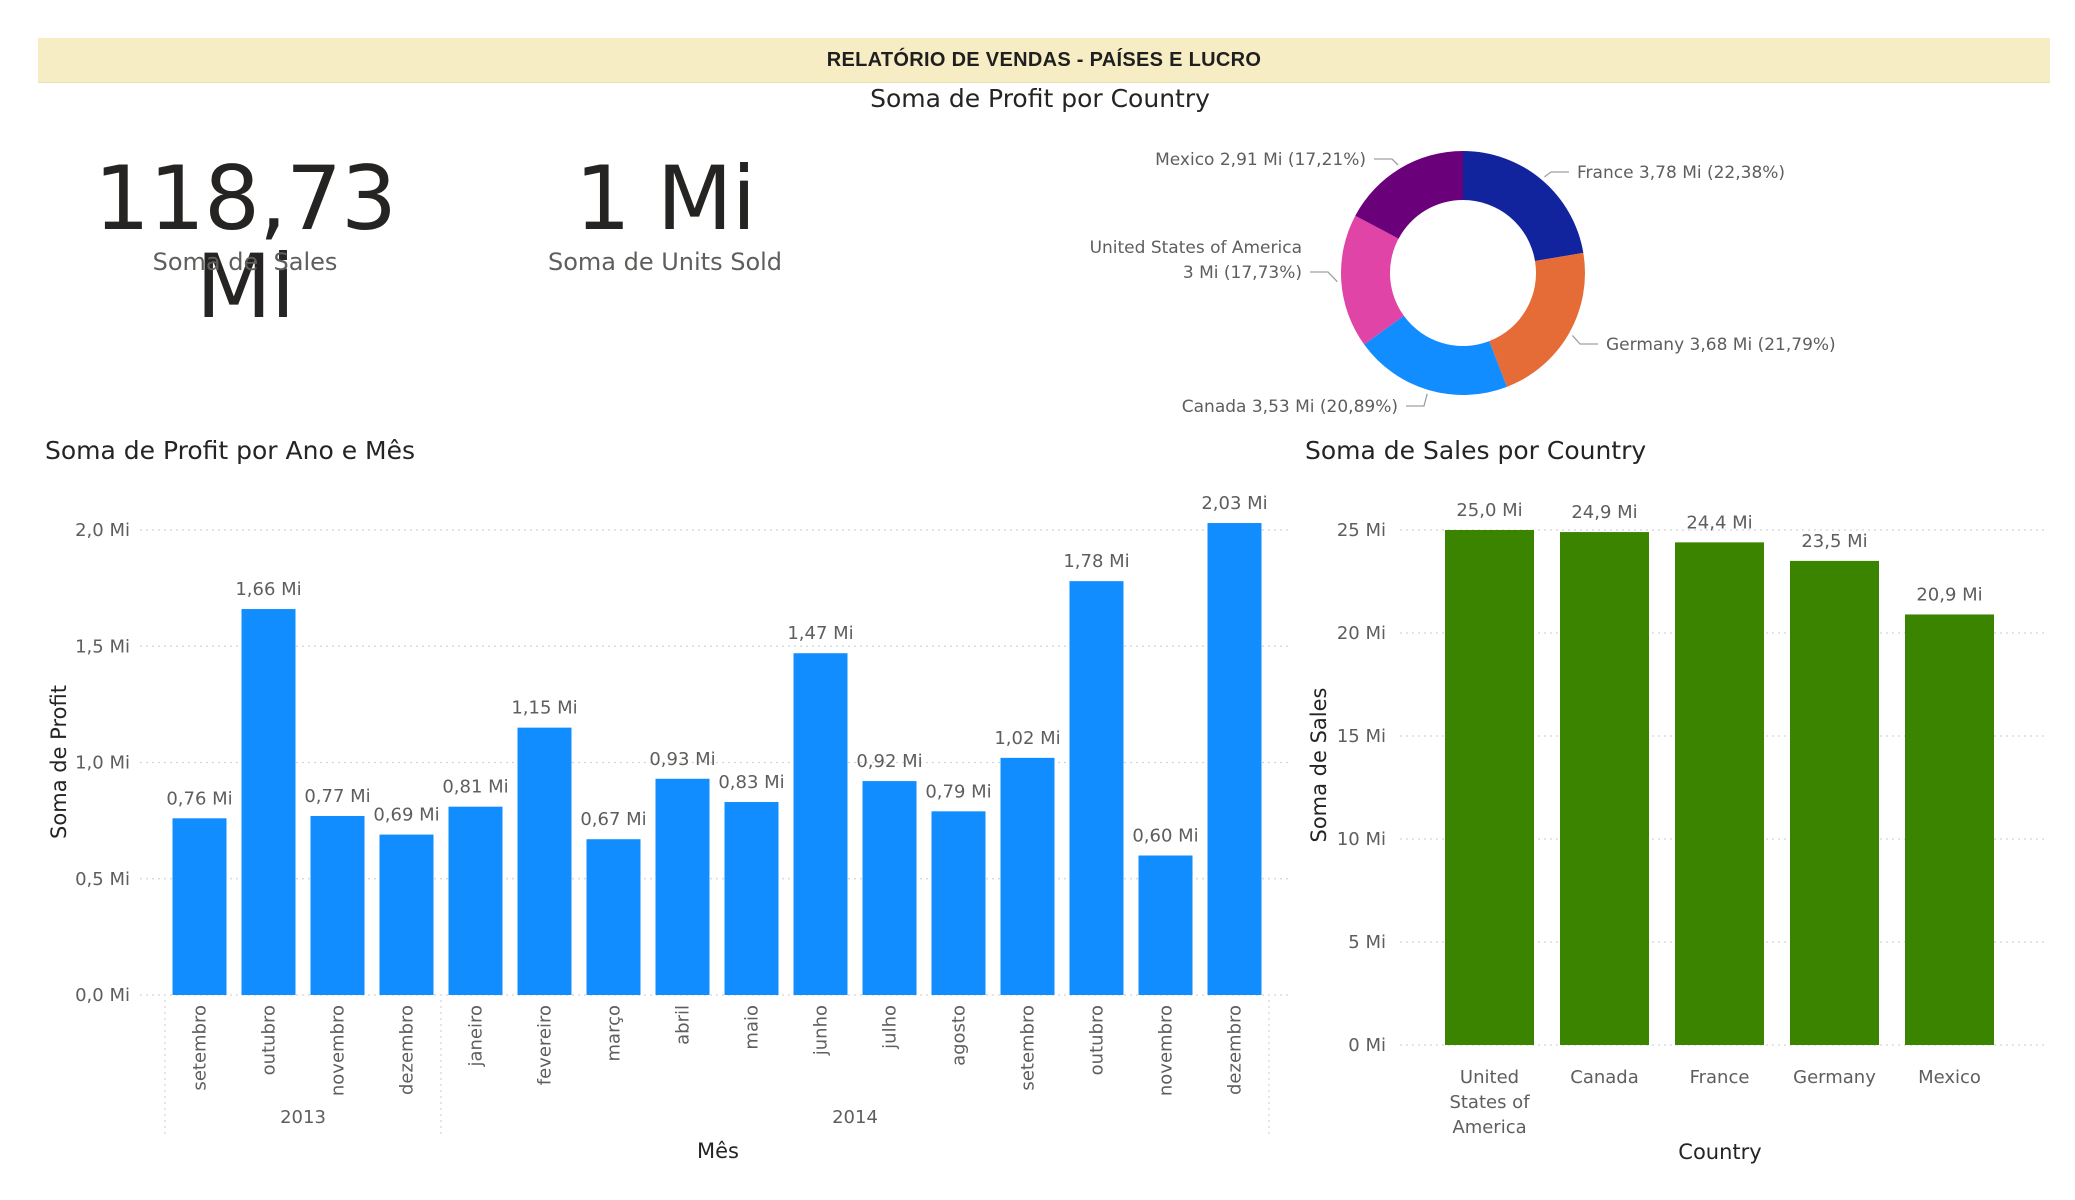 The width and height of the screenshot is (2075, 1200). I want to click on sales-y-axis-title: Soma de Sales, so click(1319, 765).